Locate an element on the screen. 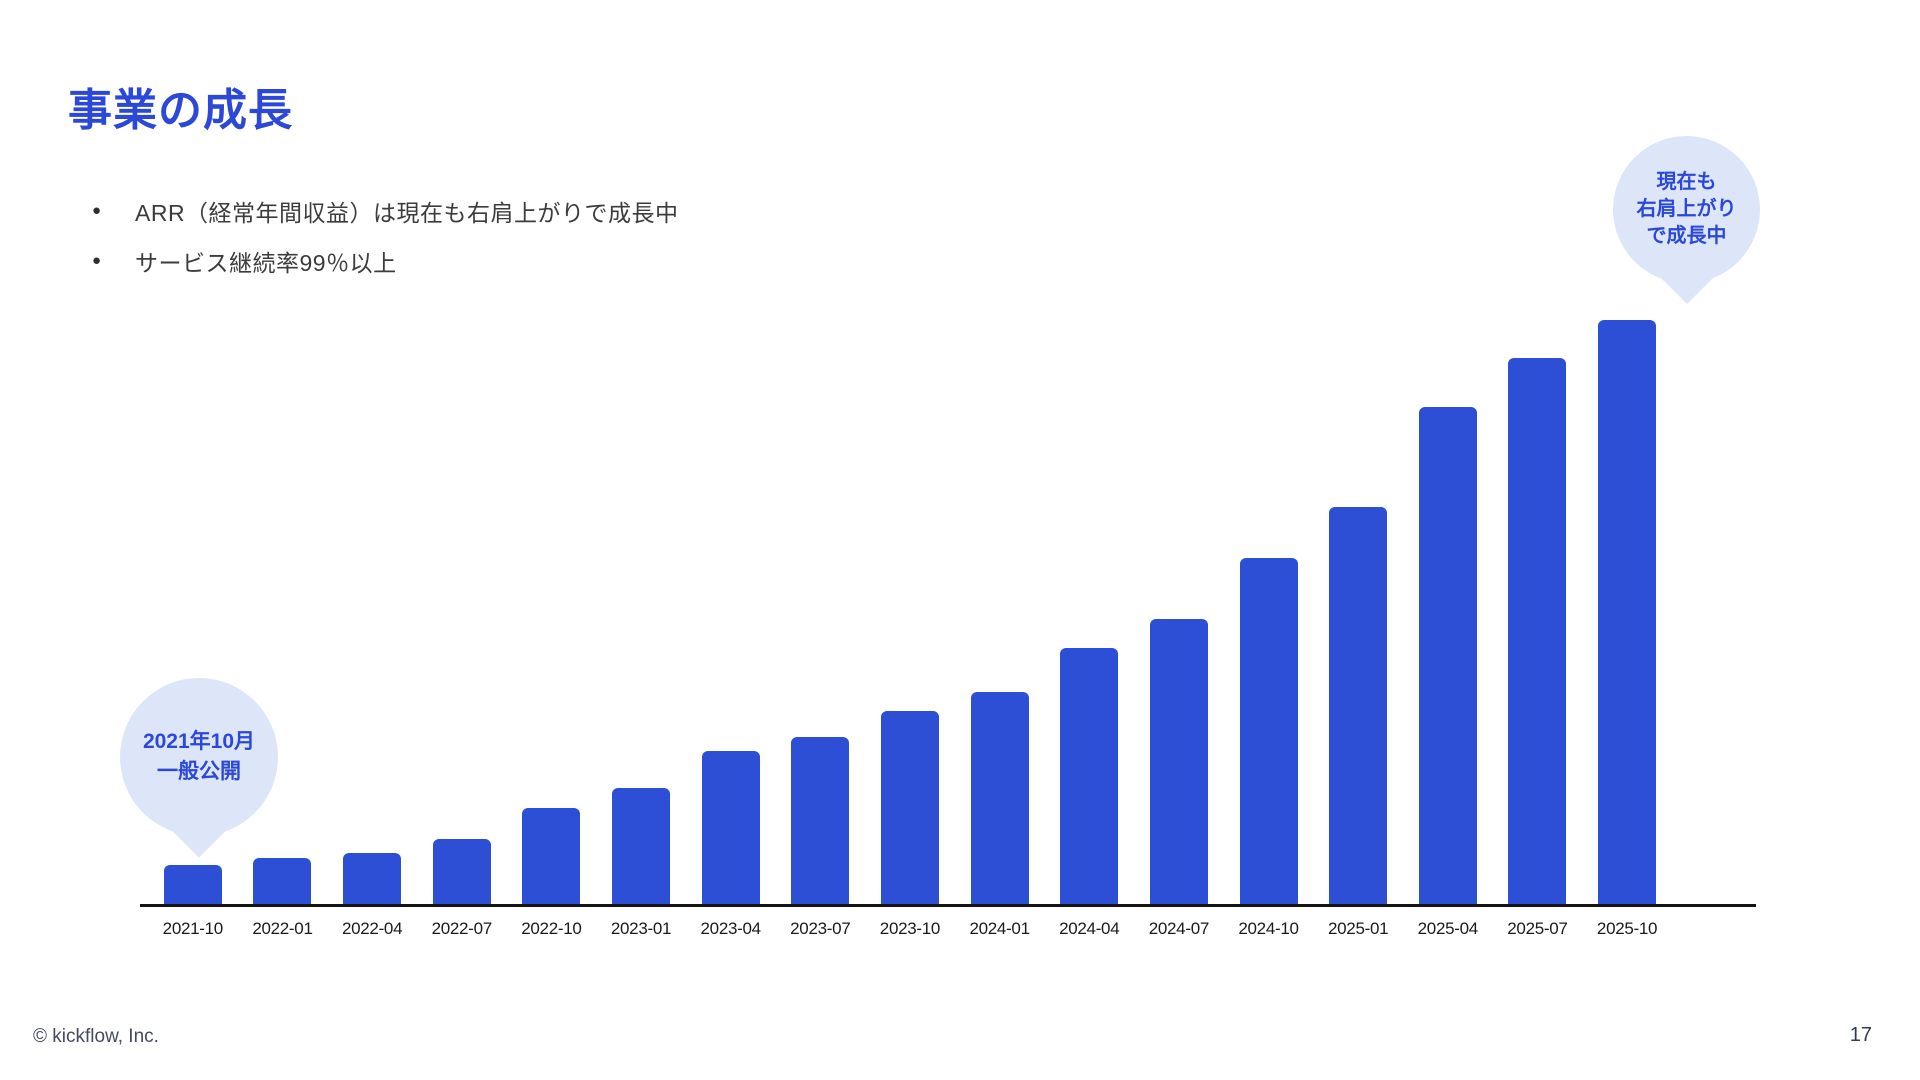 The height and width of the screenshot is (1080, 1920). pin-bubble: 2021年10月 一般公開 is located at coordinates (199, 757).